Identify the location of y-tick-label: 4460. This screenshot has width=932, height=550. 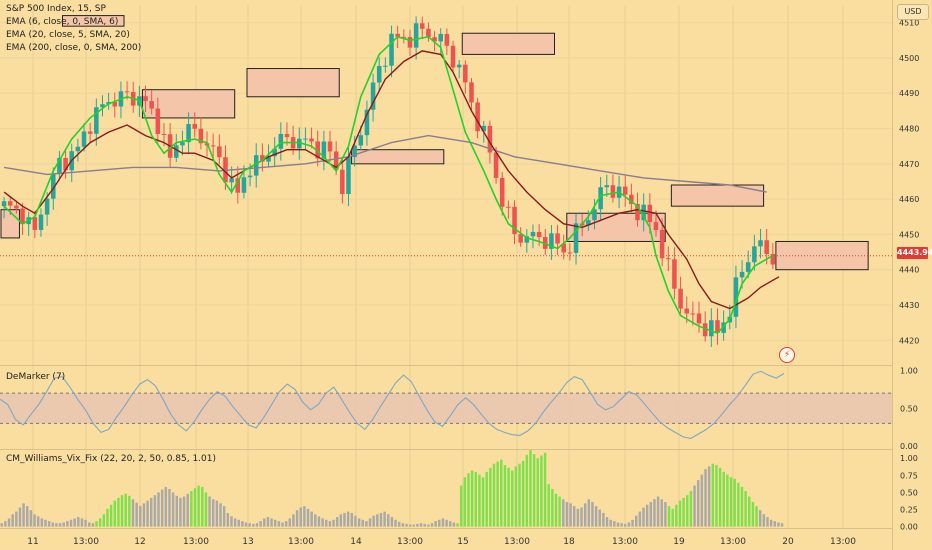
(909, 199).